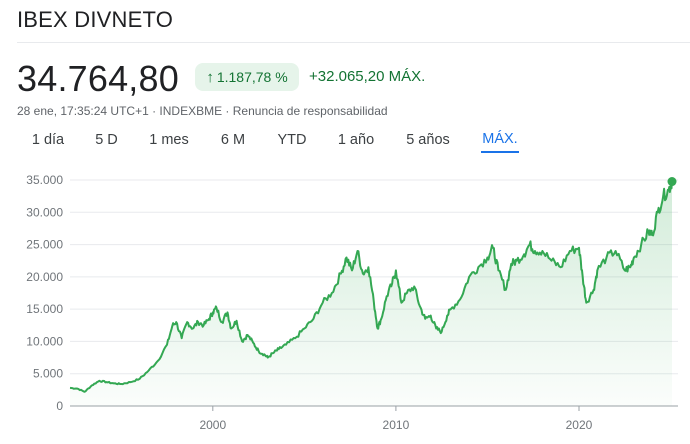 This screenshot has height=444, width=690. What do you see at coordinates (48, 374) in the screenshot?
I see `y-tick-label: 5.000` at bounding box center [48, 374].